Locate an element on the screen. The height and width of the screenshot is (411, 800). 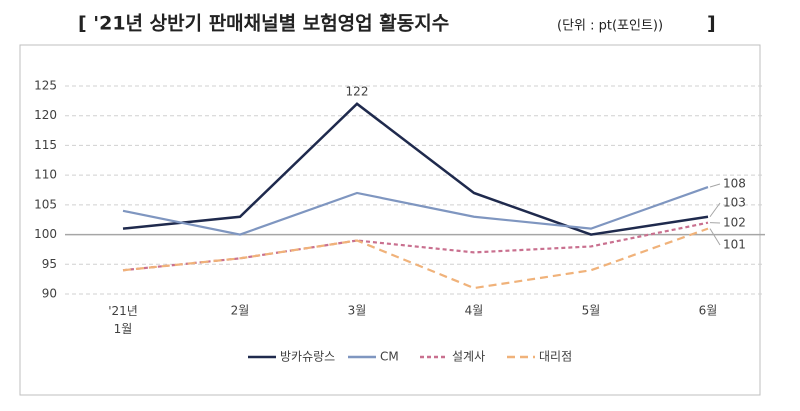
x-tick-label: 6월 is located at coordinates (708, 311).